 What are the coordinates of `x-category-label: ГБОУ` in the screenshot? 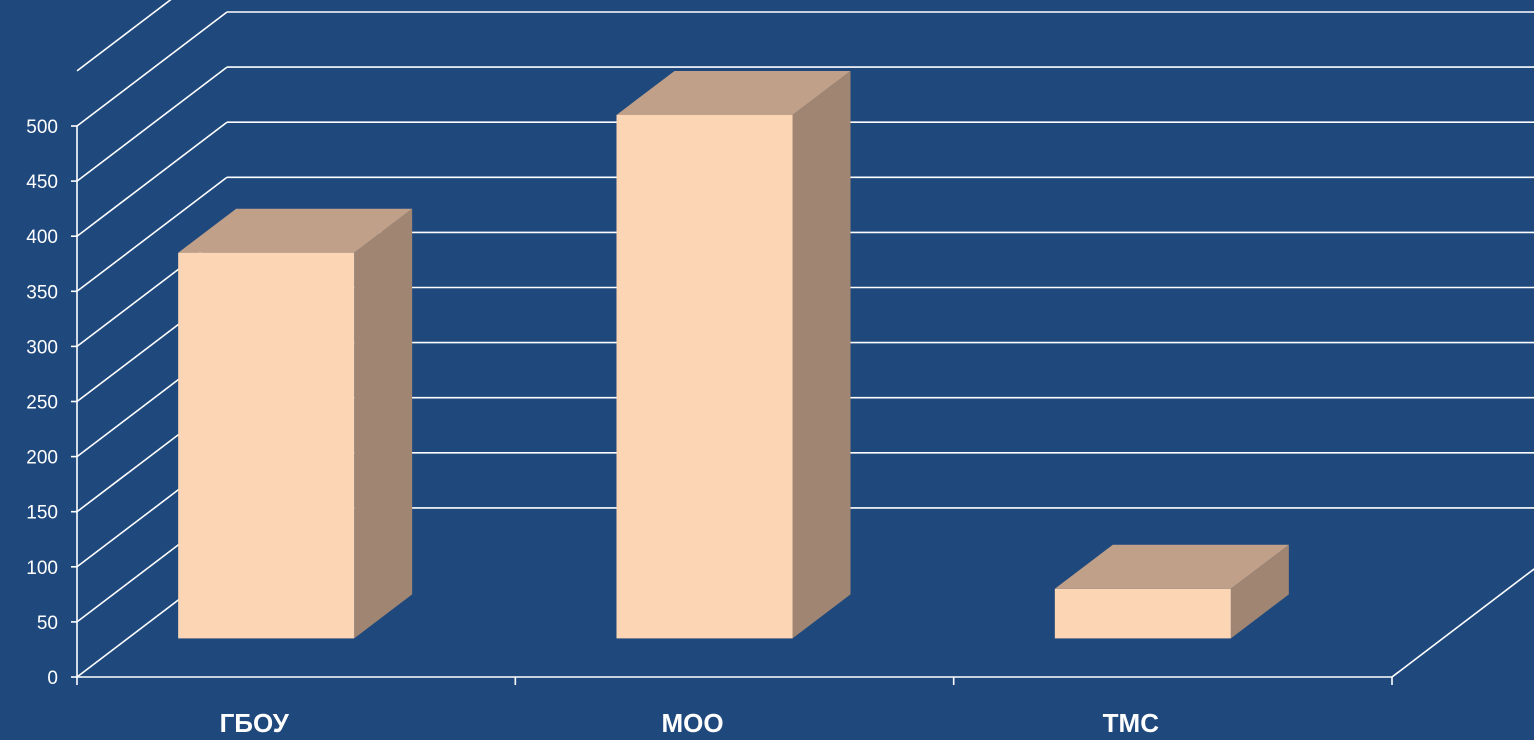 It's located at (255, 723).